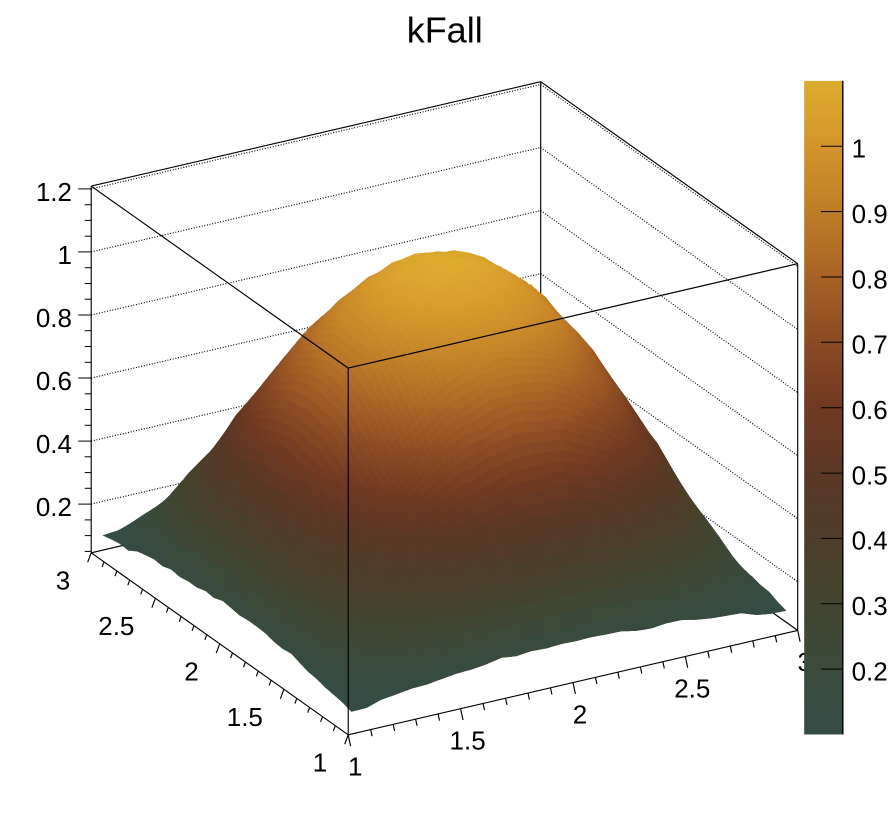 The width and height of the screenshot is (888, 816). I want to click on svg-text: 0.9, so click(870, 214).